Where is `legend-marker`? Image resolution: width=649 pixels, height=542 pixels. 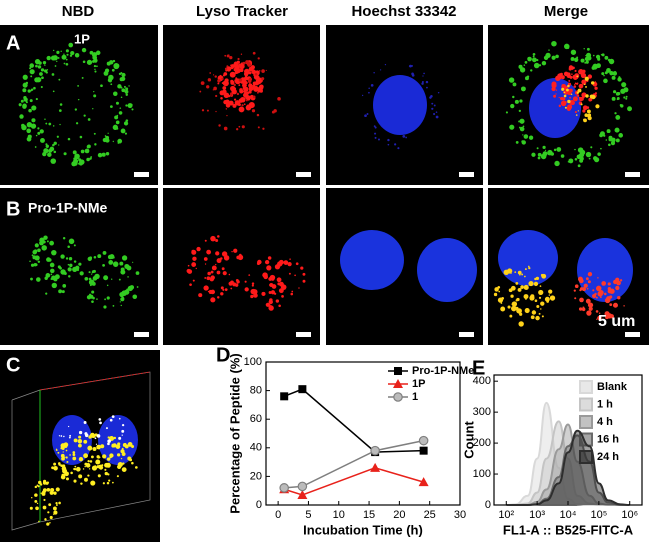 legend-marker is located at coordinates (398, 397).